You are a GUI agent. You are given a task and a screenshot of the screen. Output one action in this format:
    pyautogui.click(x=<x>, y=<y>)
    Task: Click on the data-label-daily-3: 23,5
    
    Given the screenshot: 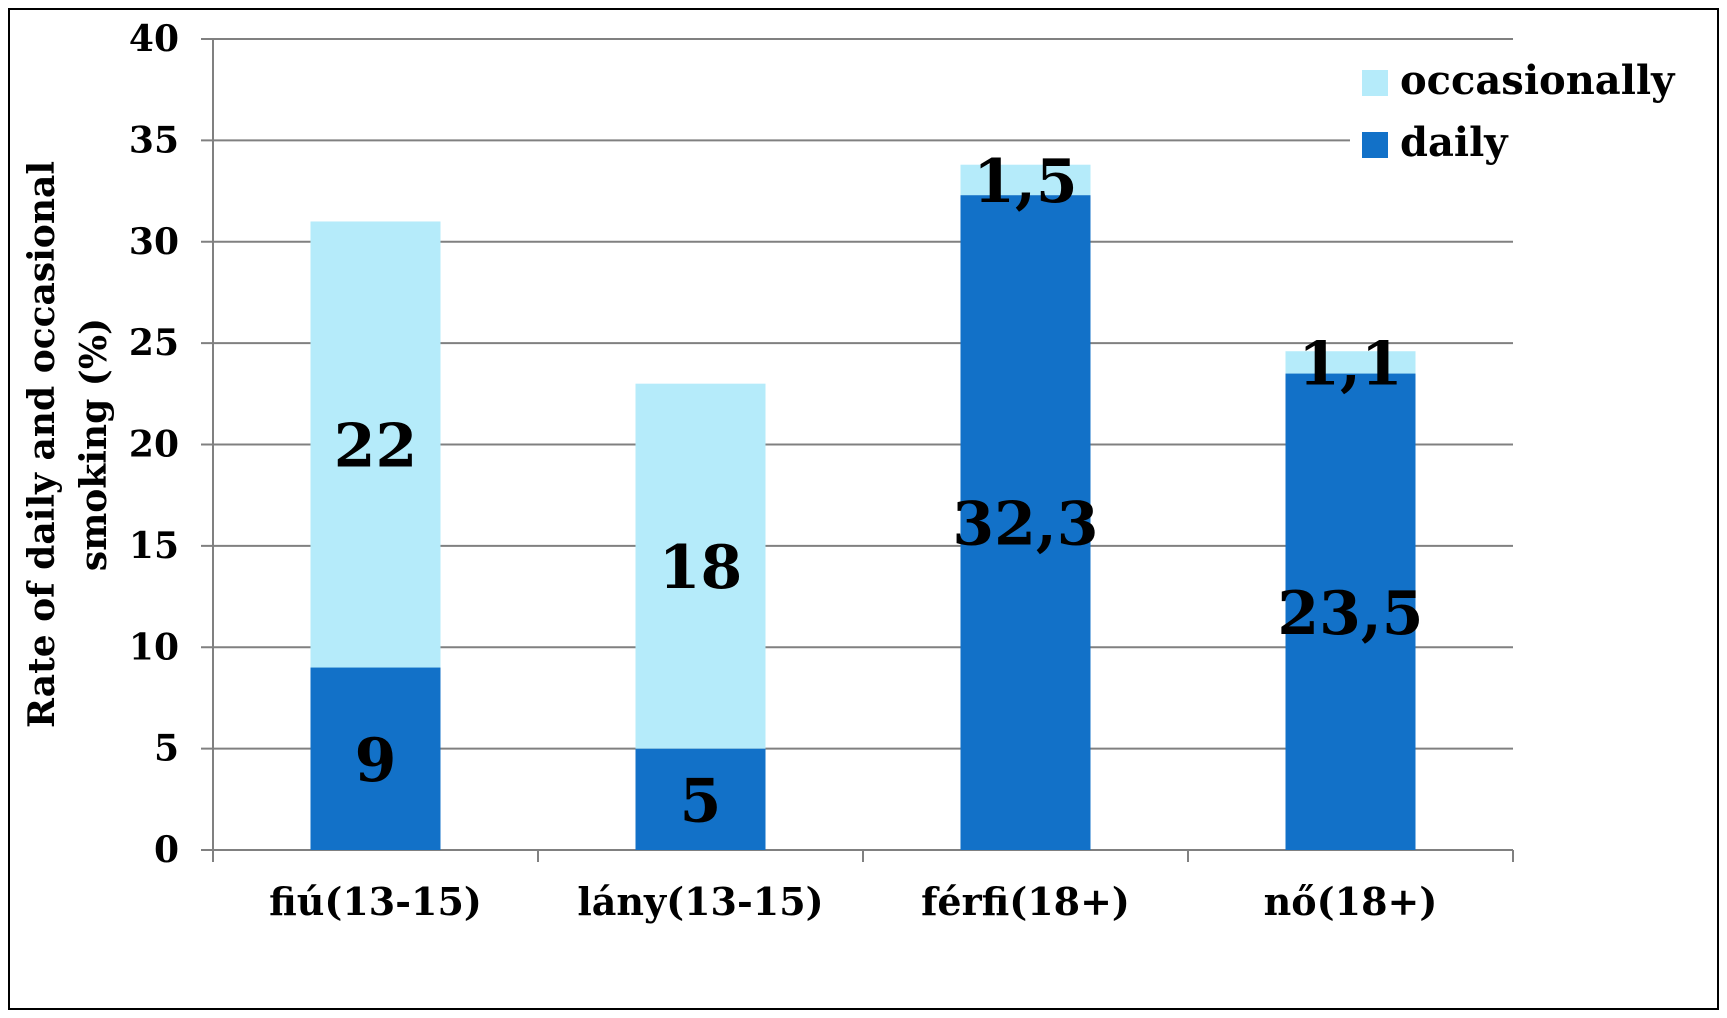 What is the action you would take?
    pyautogui.click(x=1350, y=614)
    